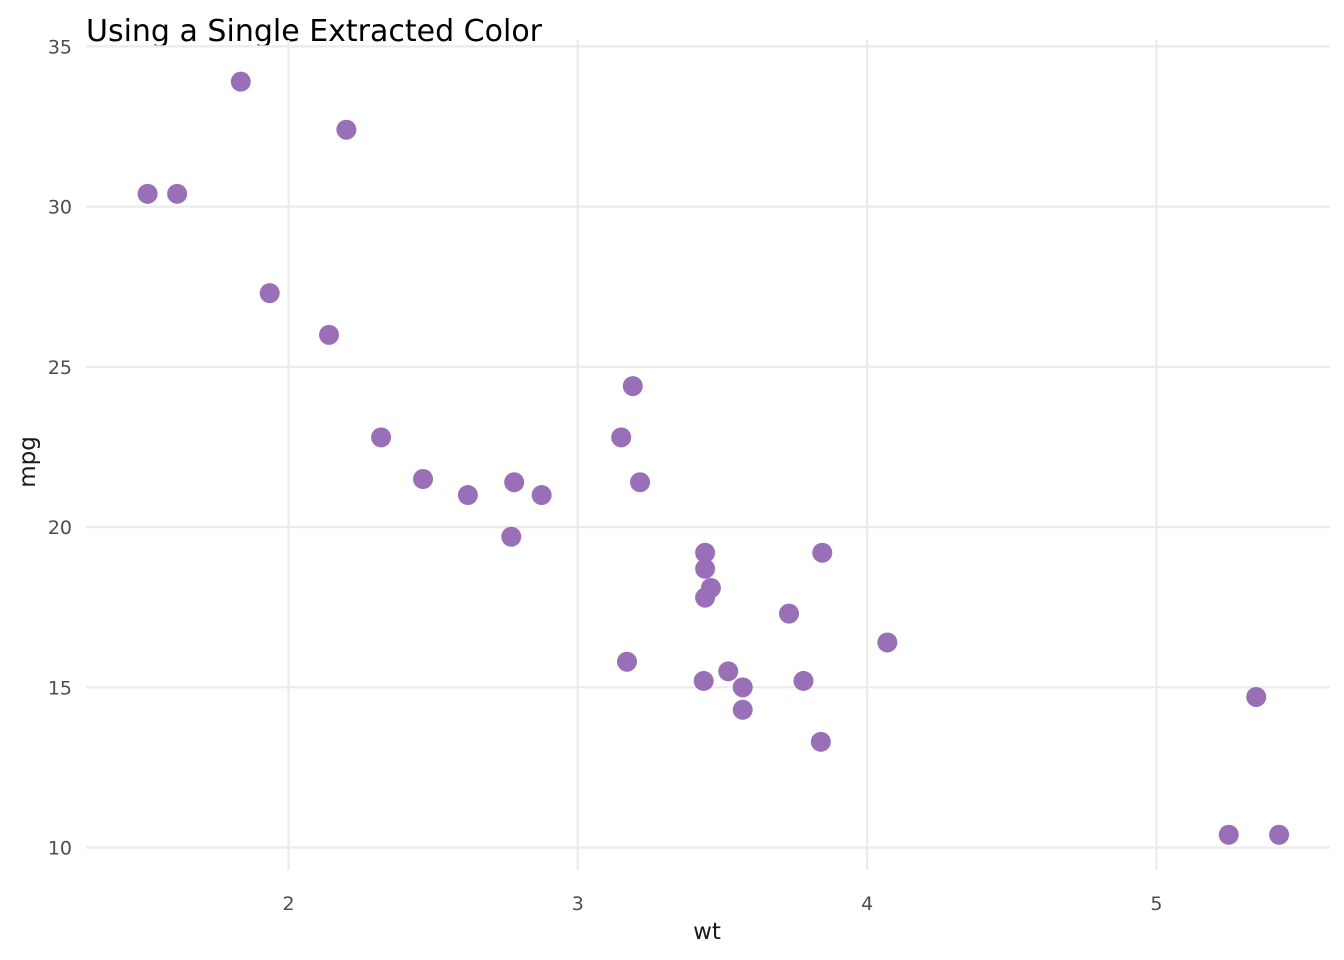 Image resolution: width=1344 pixels, height=960 pixels. Describe the element at coordinates (707, 932) in the screenshot. I see `x-axis-title: wt` at that location.